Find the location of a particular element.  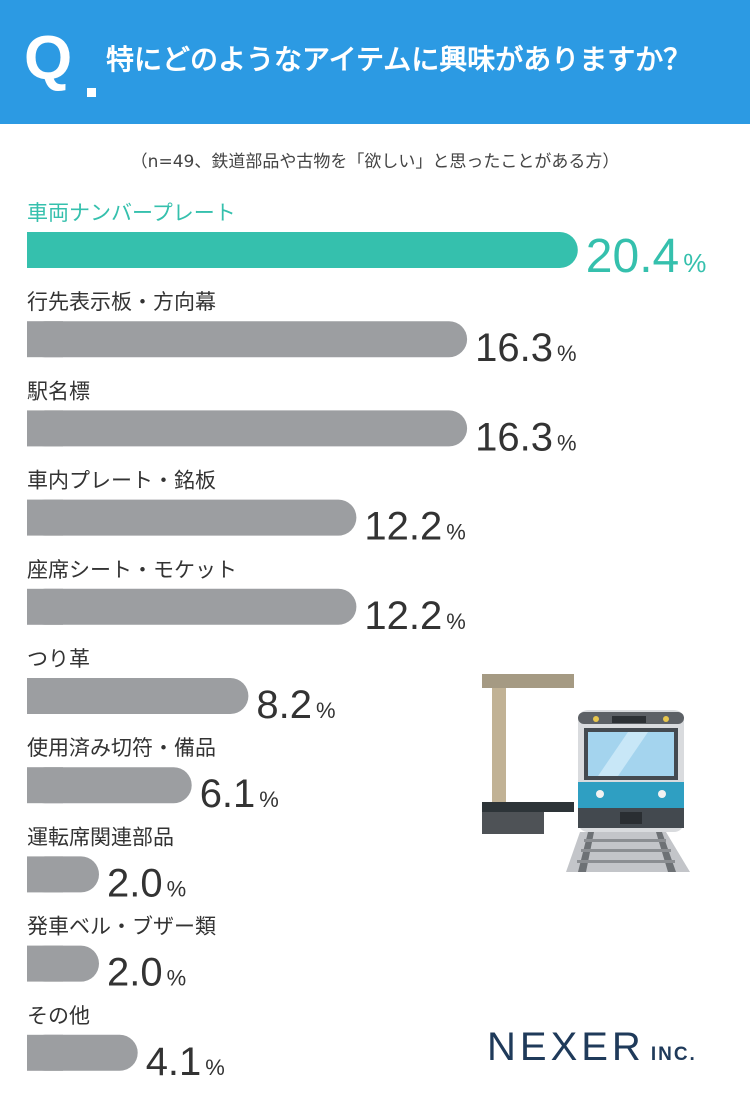

category-label: その他 is located at coordinates (58, 1016).